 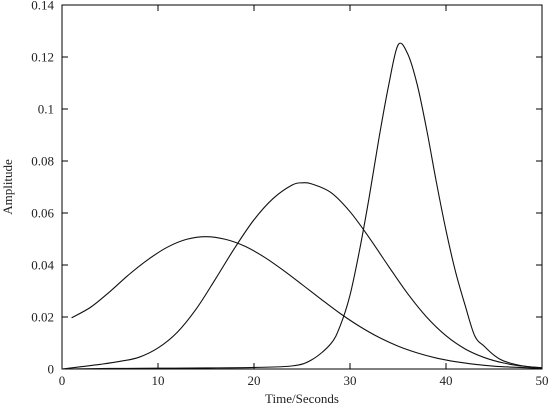 I want to click on y-tick-label: 0.04, so click(x=42, y=265).